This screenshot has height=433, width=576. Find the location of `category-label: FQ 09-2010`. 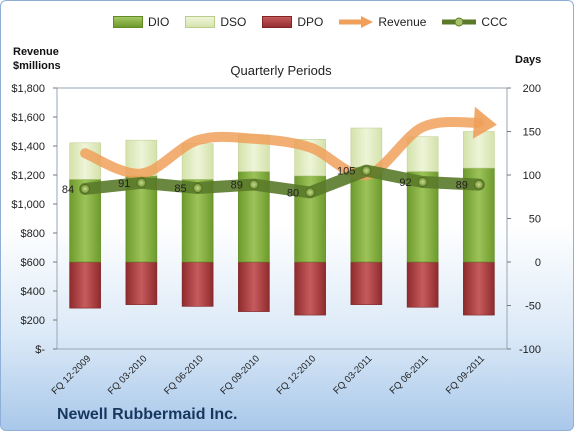

category-label: FQ 09-2010 is located at coordinates (240, 375).